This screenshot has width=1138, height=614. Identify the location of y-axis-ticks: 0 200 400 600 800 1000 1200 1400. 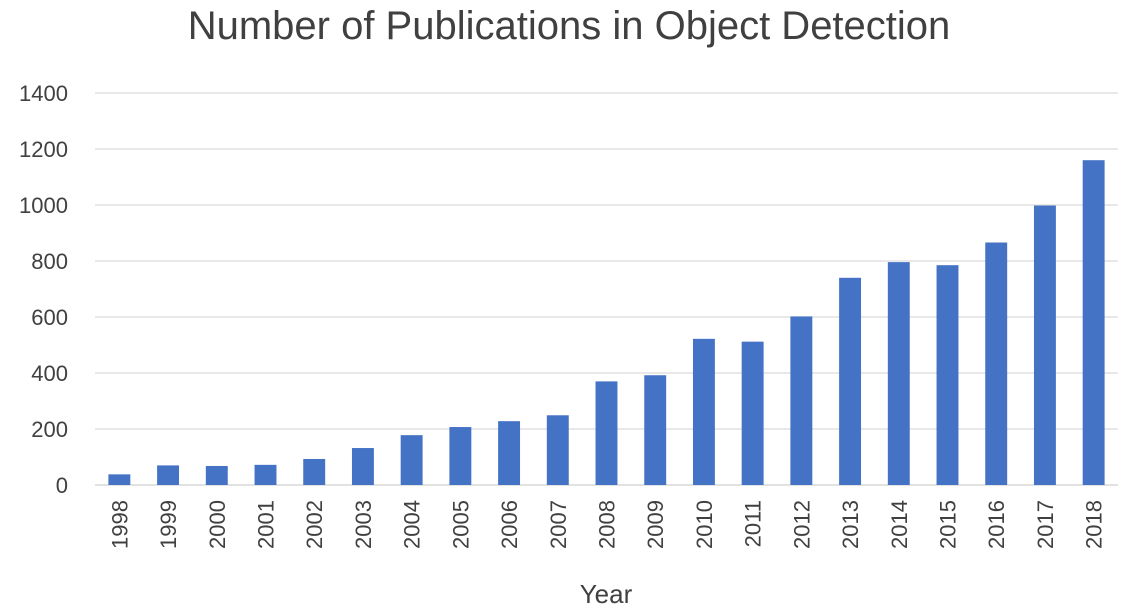
(43, 289).